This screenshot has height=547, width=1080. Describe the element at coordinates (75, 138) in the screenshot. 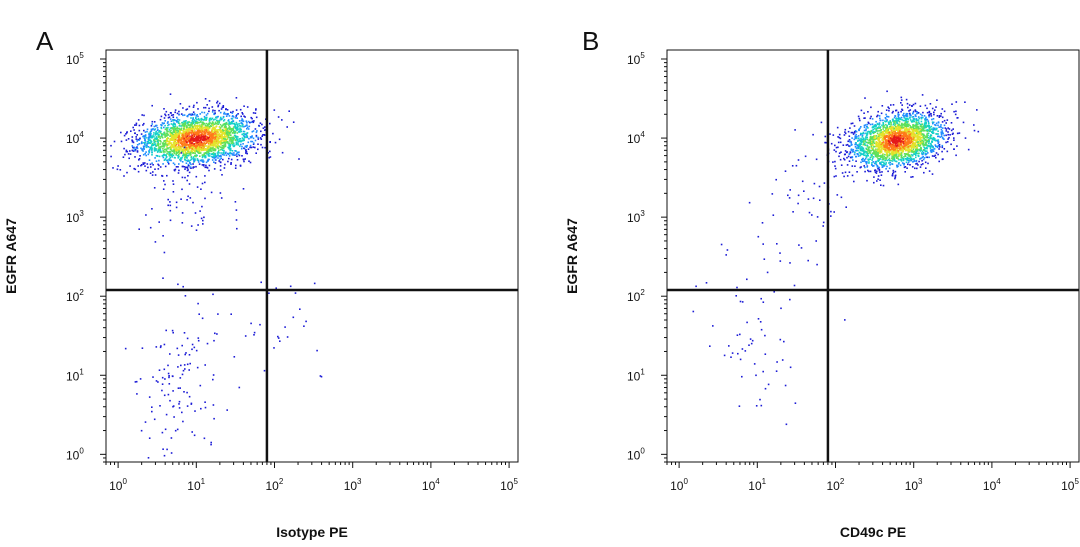

I see `y-tick-label: 104` at that location.